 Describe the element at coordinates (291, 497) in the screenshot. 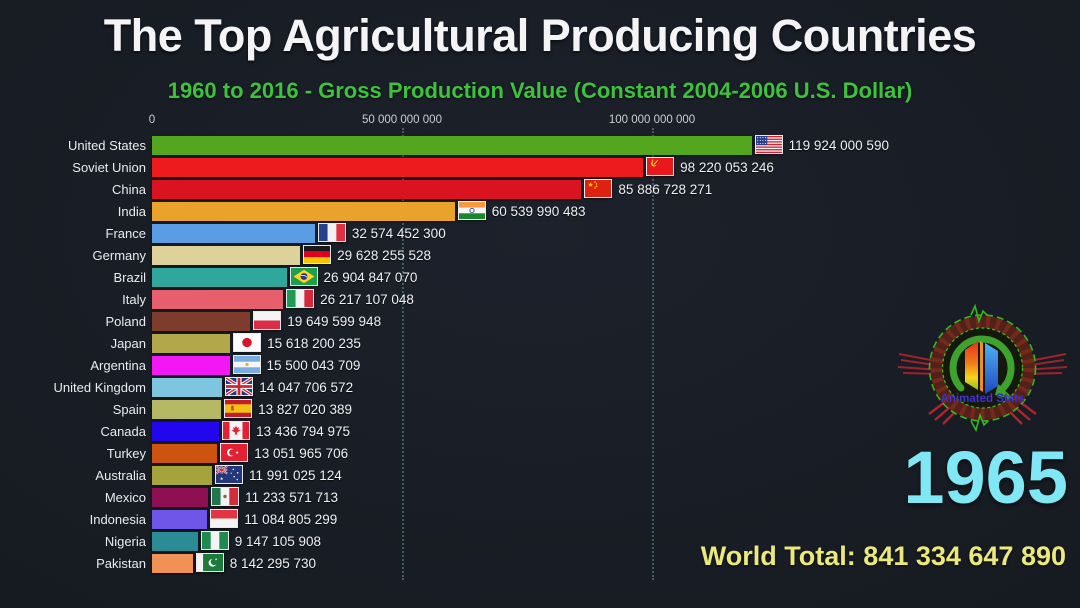

I see `bar-value: 11 233 571 713` at that location.